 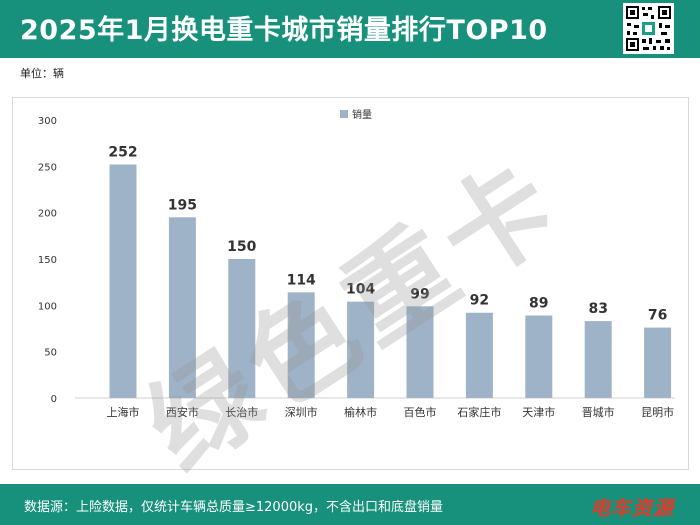 What do you see at coordinates (284, 30) in the screenshot?
I see `page-title: 2025年1月换电重卡城市销量排行TOP10` at bounding box center [284, 30].